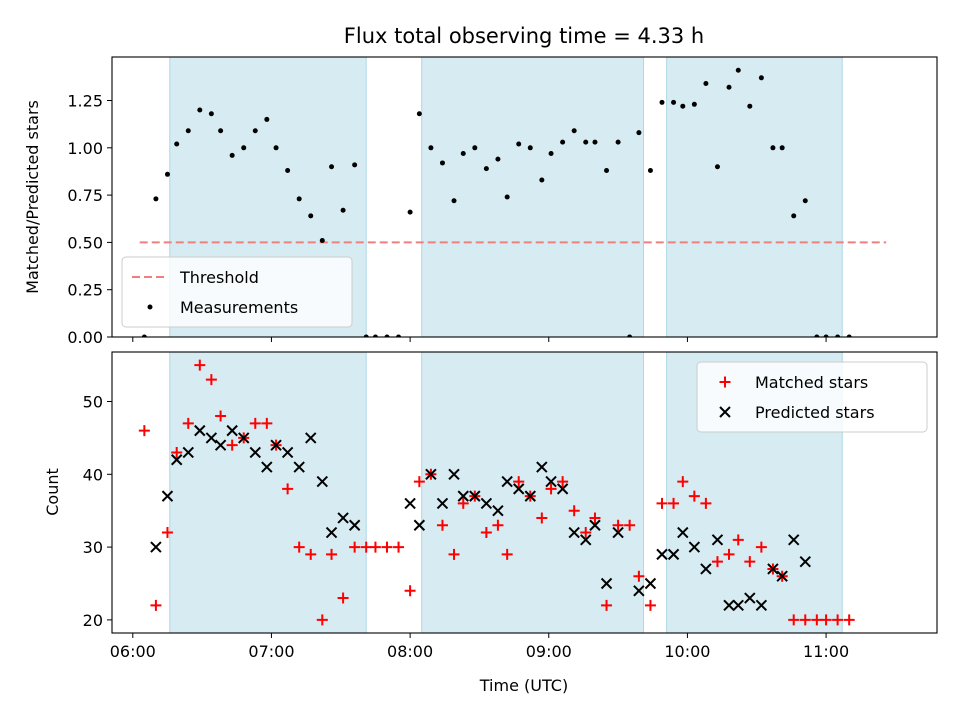  What do you see at coordinates (271, 651) in the screenshot?
I see `bottom-x-tick-label: 07:00` at bounding box center [271, 651].